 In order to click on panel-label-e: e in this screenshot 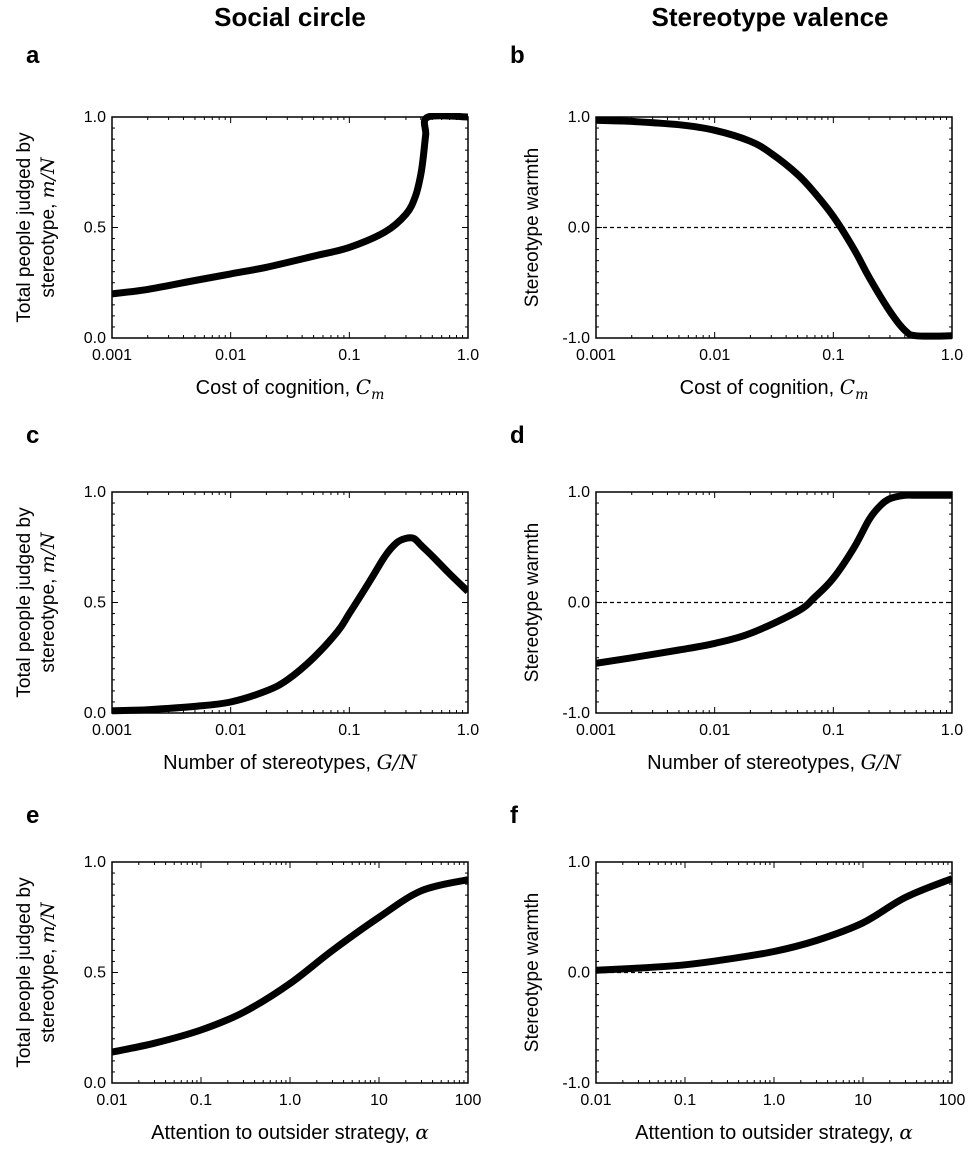, I will do `click(33, 815)`.